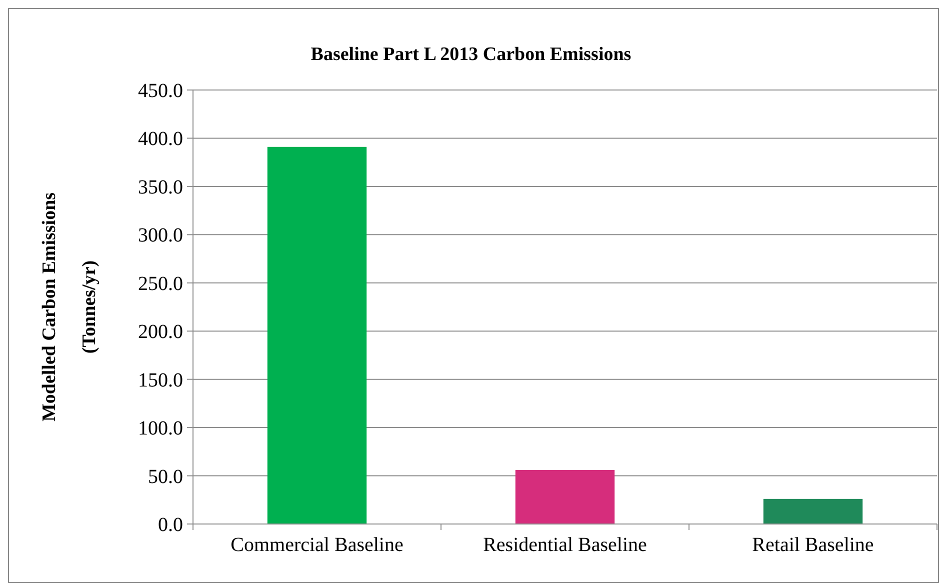  I want to click on chart-title: Baseline Part L 2013 Carbon Emissions, so click(471, 54).